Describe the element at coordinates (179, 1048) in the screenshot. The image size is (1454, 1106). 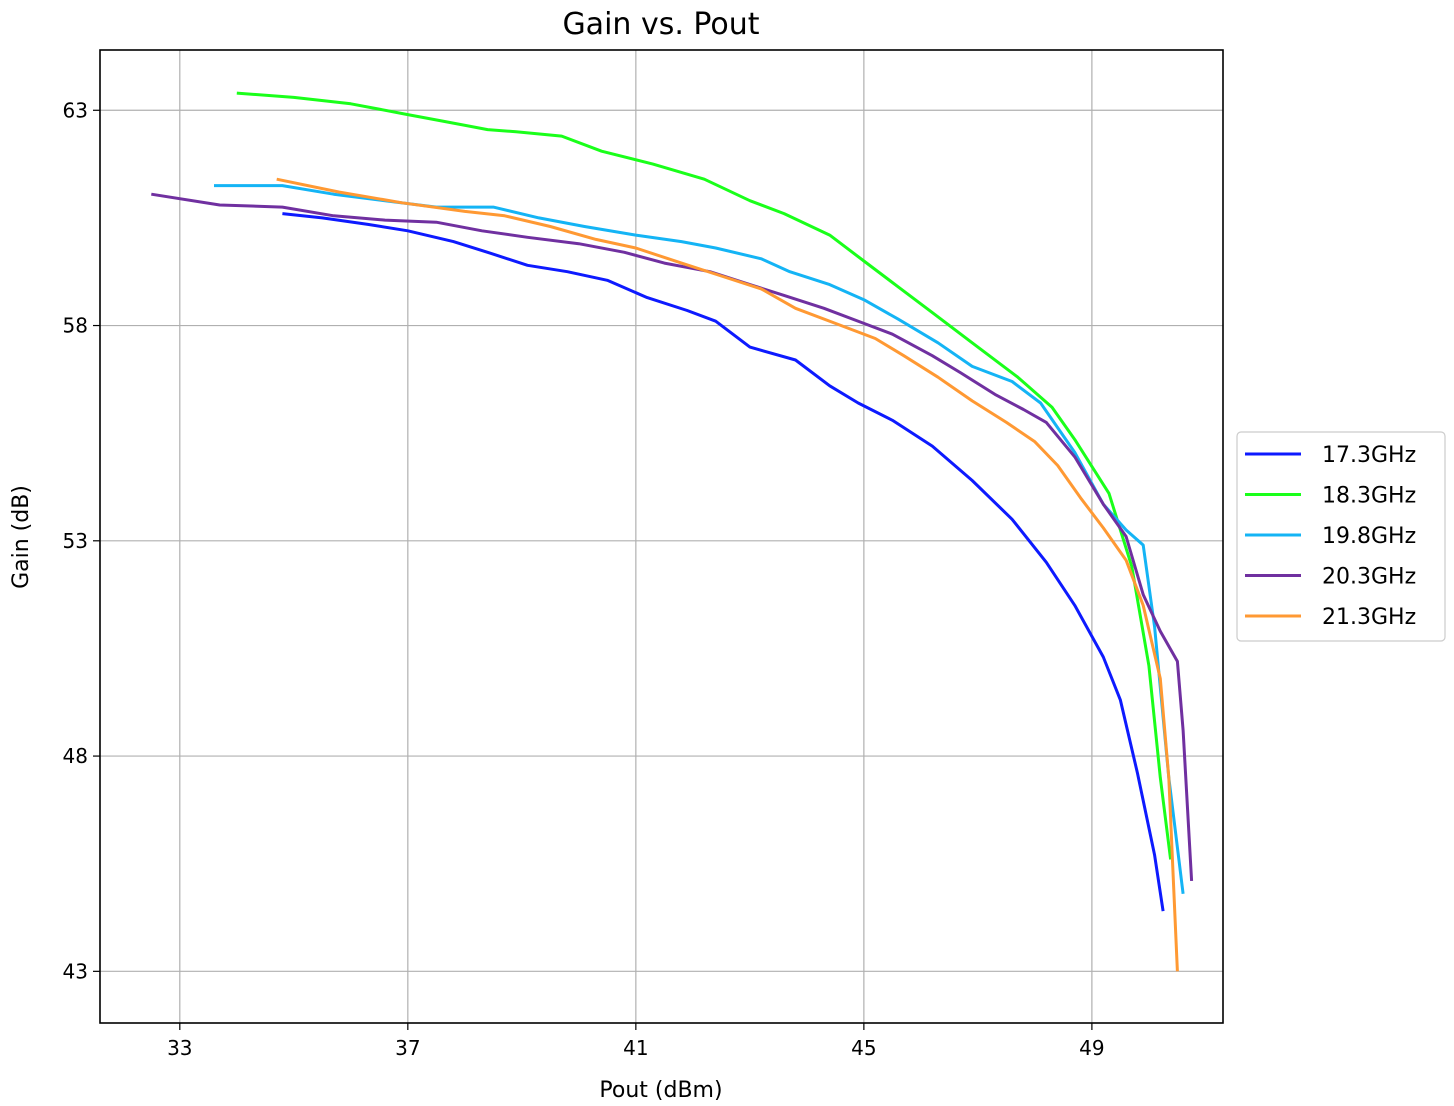
I see `x-tick-label: 33` at that location.